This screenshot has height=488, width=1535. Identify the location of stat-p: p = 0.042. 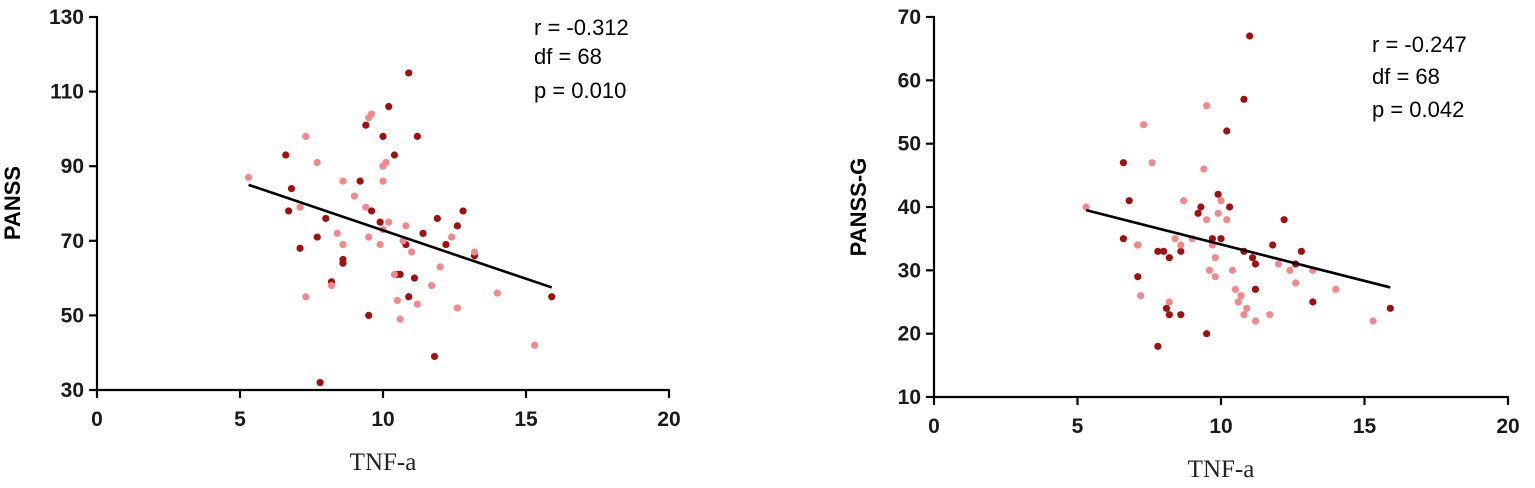
(1418, 109).